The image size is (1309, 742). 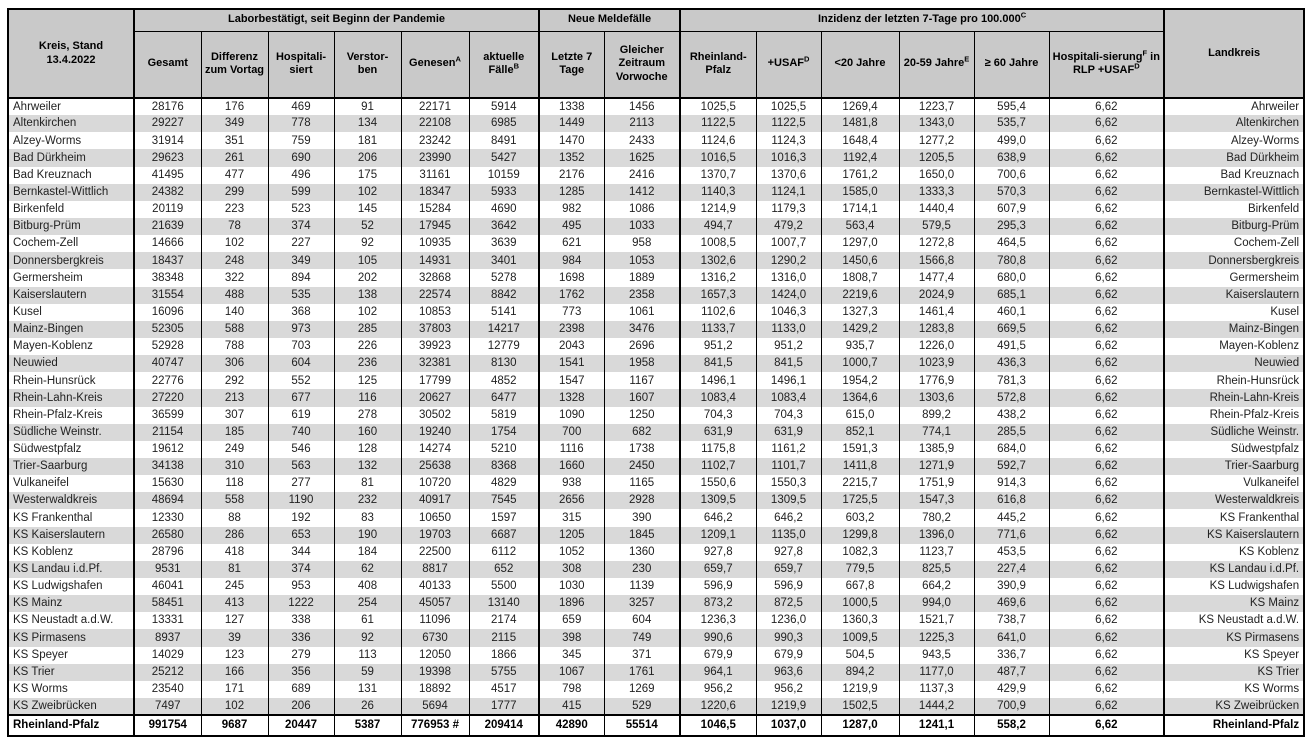 I want to click on value-cell: 4517, so click(x=504, y=689).